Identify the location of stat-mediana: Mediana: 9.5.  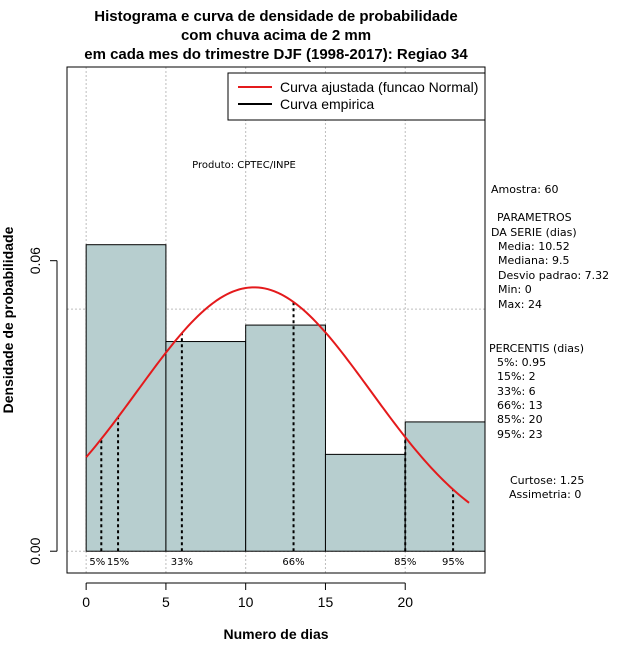
(533, 260).